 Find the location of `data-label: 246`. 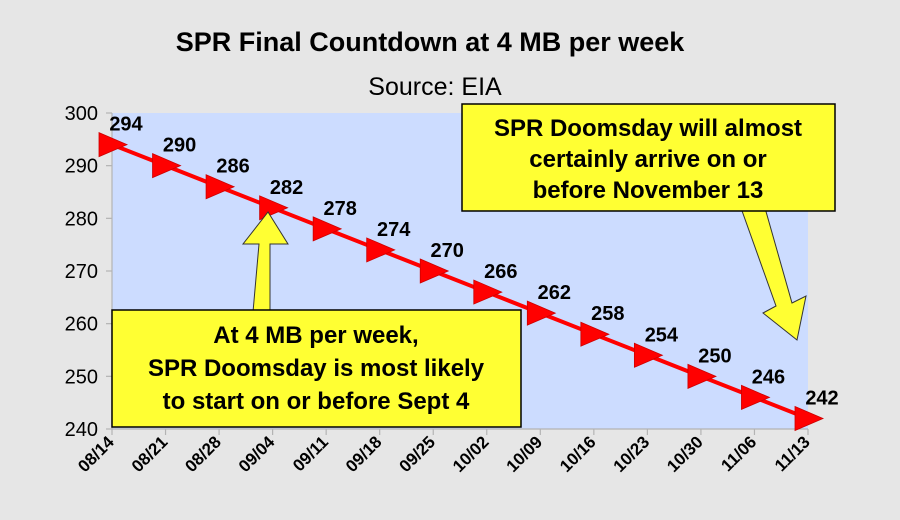

data-label: 246 is located at coordinates (768, 377).